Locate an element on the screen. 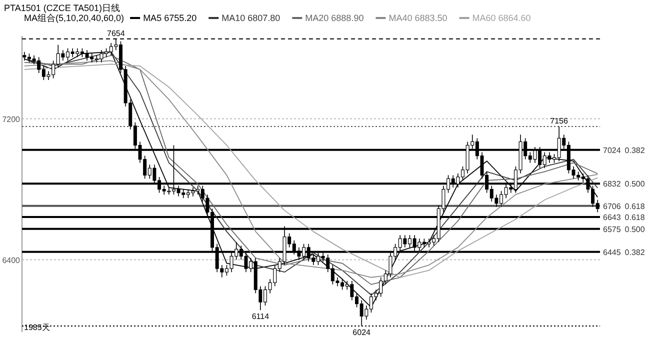 The height and width of the screenshot is (339, 654). legend-item: MA5 6755.20 is located at coordinates (170, 18).